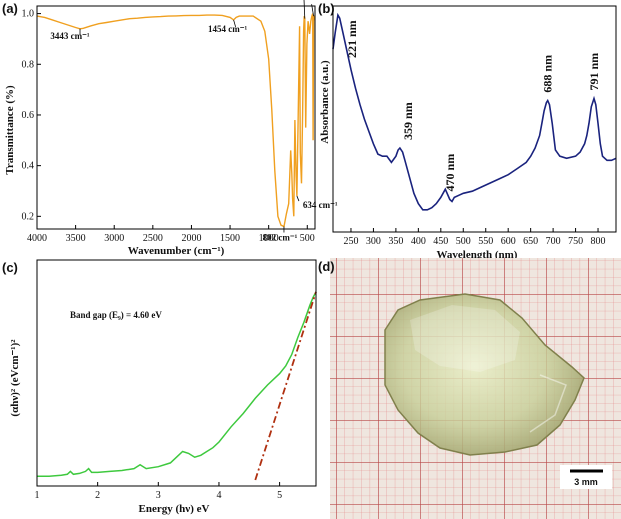 The height and width of the screenshot is (519, 621). What do you see at coordinates (326, 8) in the screenshot?
I see `panel-label-b: (b)` at bounding box center [326, 8].